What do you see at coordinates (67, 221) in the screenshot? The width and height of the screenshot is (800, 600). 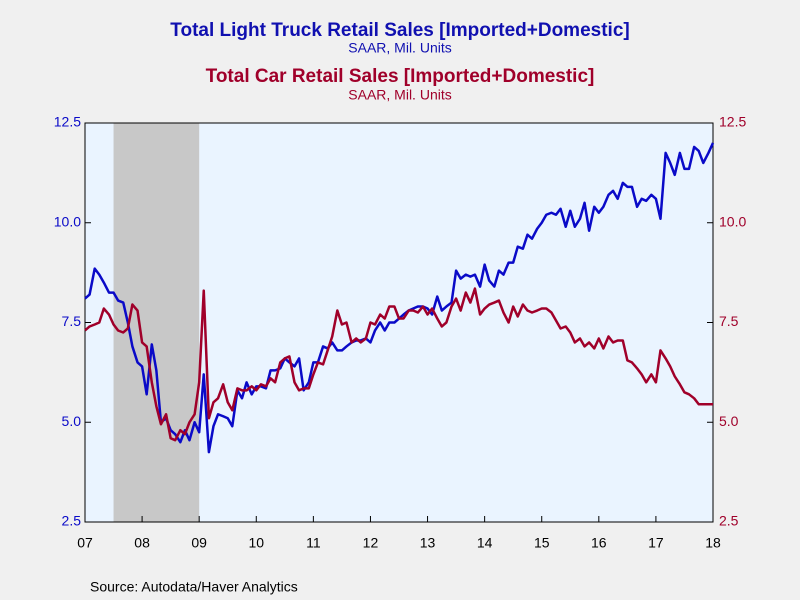 I see `y-tick-label: 10.0` at bounding box center [67, 221].